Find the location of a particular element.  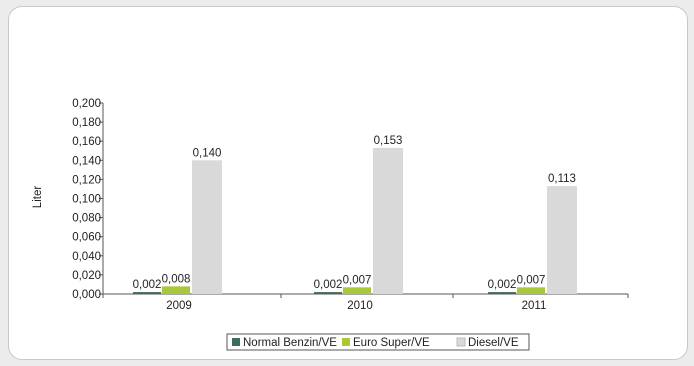

legend-box is located at coordinates (378, 342).